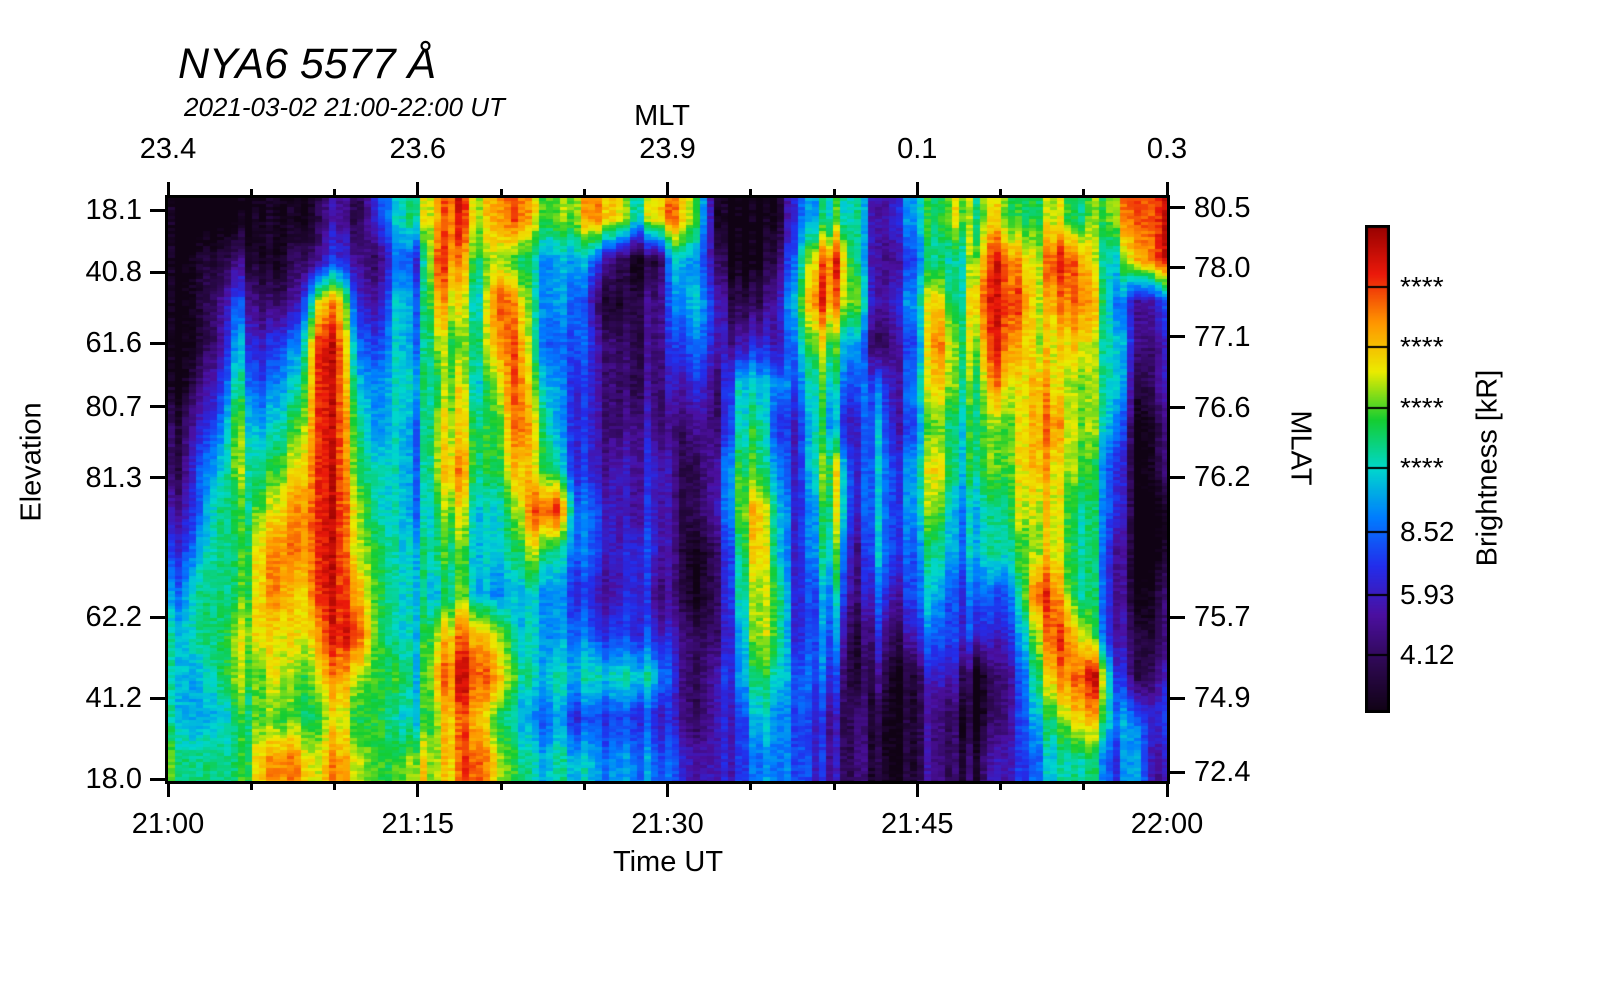  What do you see at coordinates (1222, 698) in the screenshot?
I see `right-tick-label: 74.9` at bounding box center [1222, 698].